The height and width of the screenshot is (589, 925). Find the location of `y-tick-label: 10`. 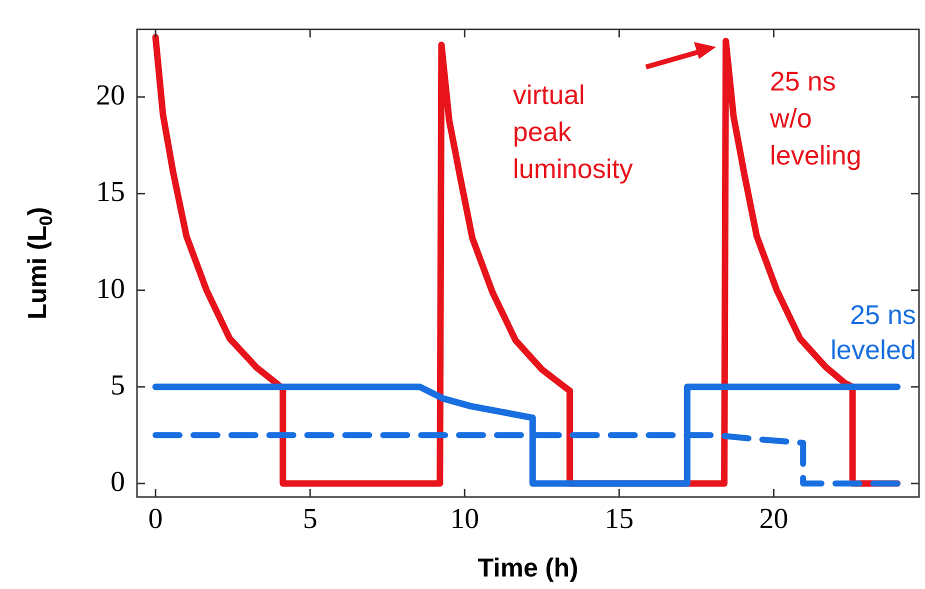

y-tick-label: 10 is located at coordinates (110, 288).